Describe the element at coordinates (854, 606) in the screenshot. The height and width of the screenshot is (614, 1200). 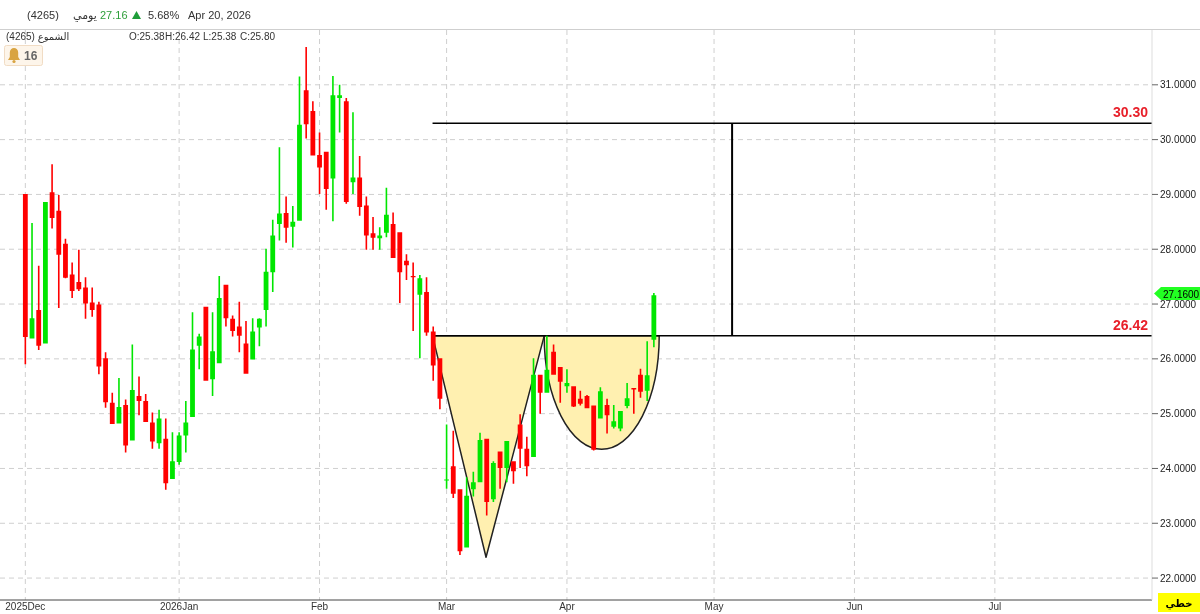
I see `x-tick-label: Jun` at that location.